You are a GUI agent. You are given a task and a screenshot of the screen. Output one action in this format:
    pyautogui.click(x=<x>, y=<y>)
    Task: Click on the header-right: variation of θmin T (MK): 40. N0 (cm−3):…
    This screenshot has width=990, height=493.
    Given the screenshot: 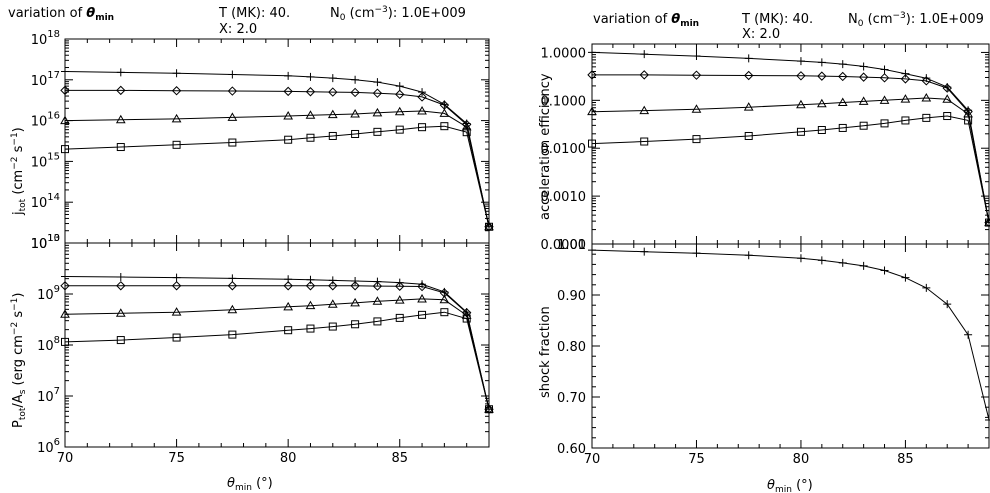 What is the action you would take?
    pyautogui.click(x=788, y=26)
    